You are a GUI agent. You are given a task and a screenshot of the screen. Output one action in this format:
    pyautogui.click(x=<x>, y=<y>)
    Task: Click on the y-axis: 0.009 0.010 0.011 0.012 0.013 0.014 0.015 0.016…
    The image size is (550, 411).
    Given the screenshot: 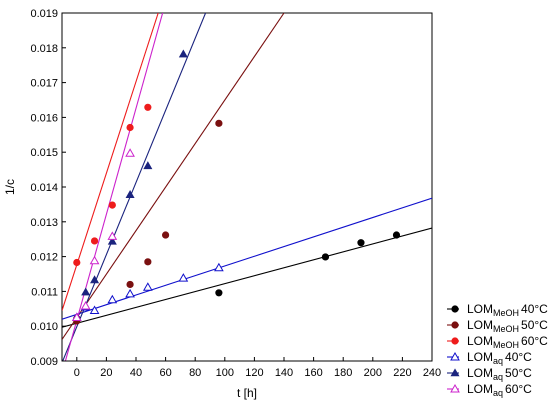 What is the action you would take?
    pyautogui.click(x=48, y=188)
    